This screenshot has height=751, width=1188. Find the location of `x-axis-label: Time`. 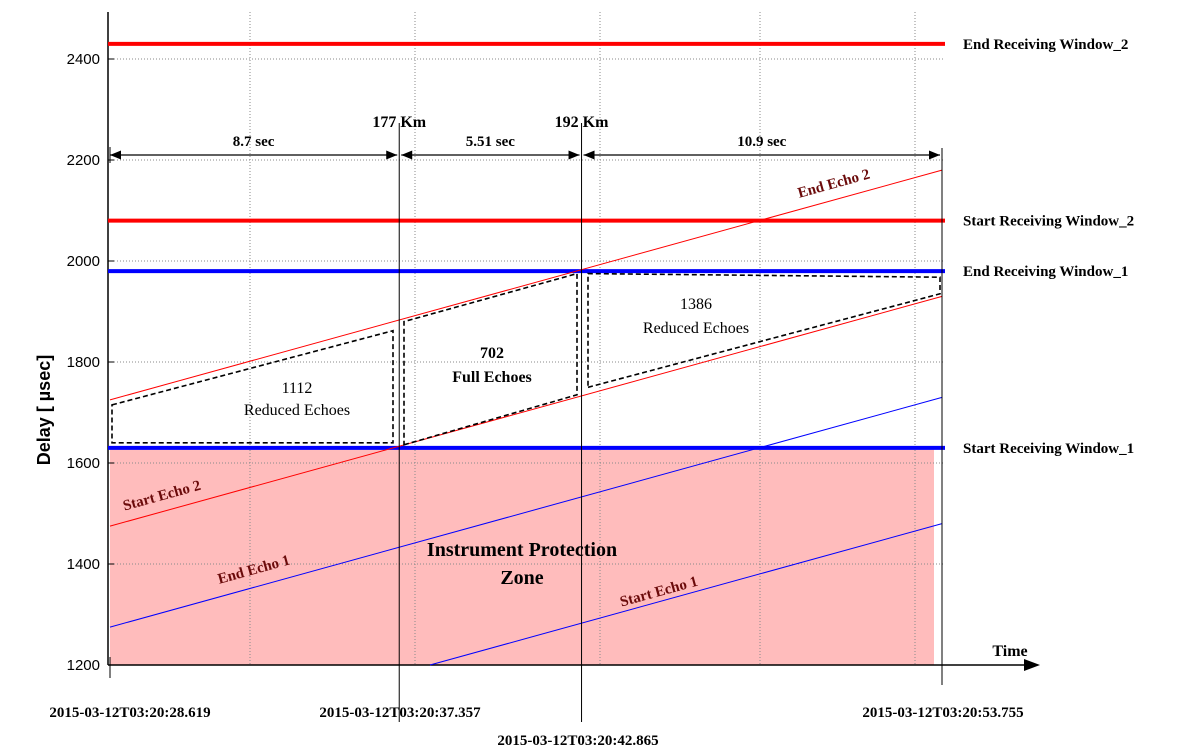

x-axis-label: Time is located at coordinates (1009, 651).